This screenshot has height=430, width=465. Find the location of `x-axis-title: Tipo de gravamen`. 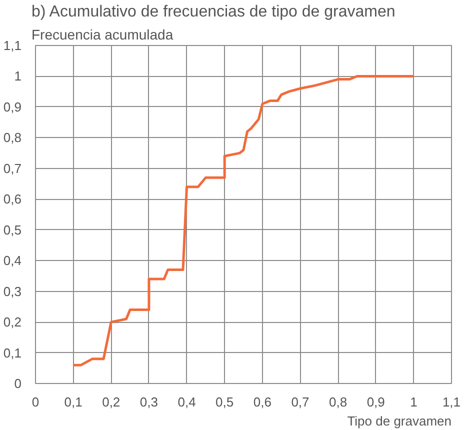

x-axis-title: Tipo de gravamen is located at coordinates (399, 421).